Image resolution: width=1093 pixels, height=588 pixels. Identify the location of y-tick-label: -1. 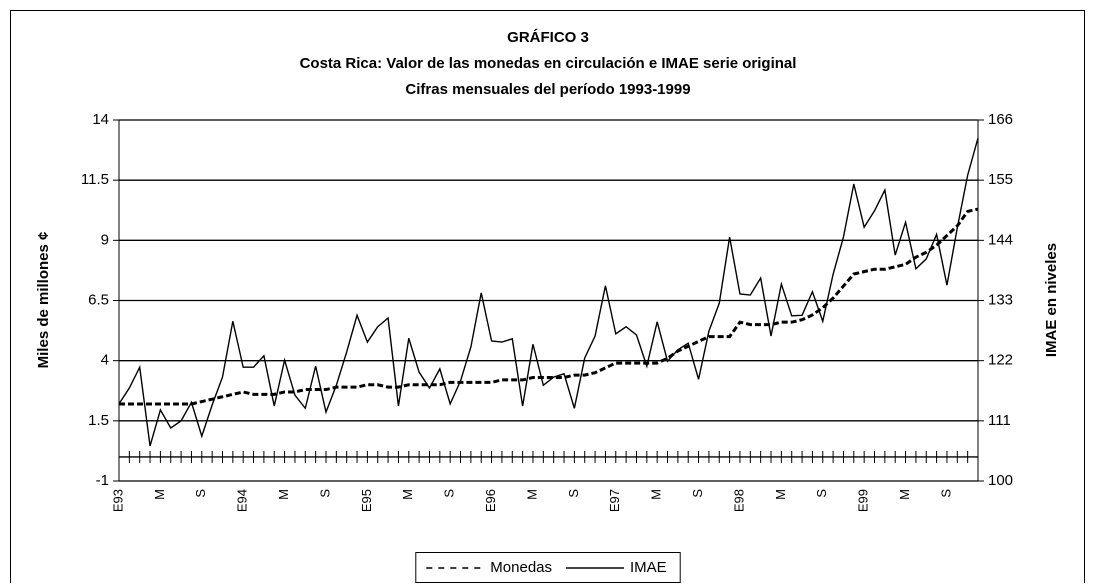
(102, 480).